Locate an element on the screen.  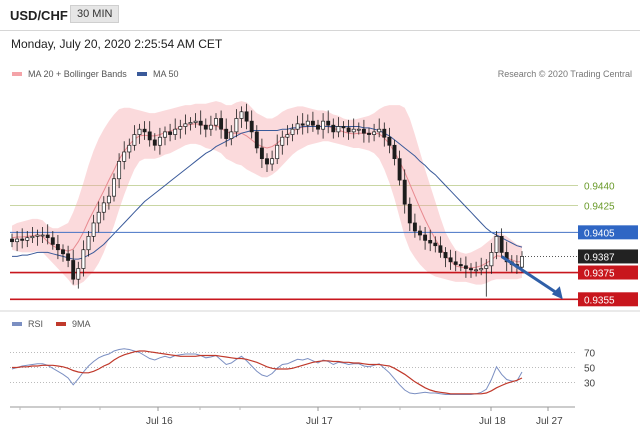
rsi-line is located at coordinates (267, 371).